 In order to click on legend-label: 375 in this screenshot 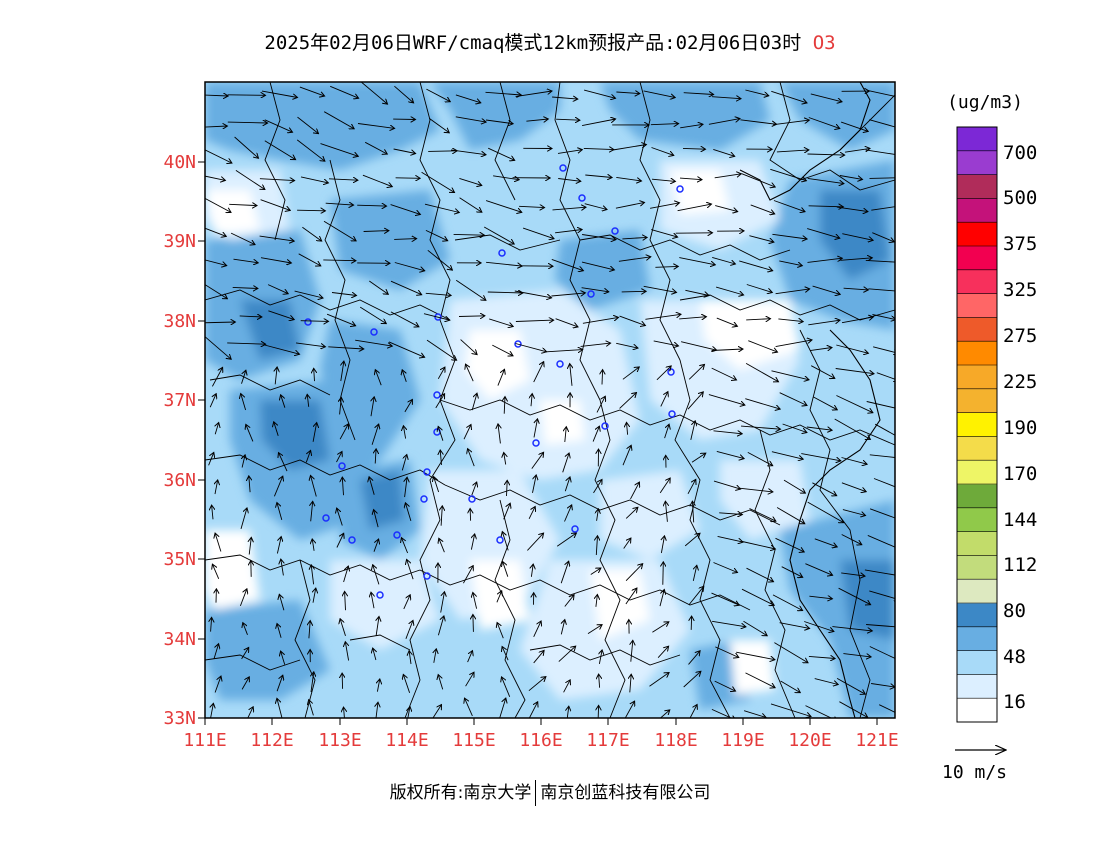, I will do `click(1020, 244)`.